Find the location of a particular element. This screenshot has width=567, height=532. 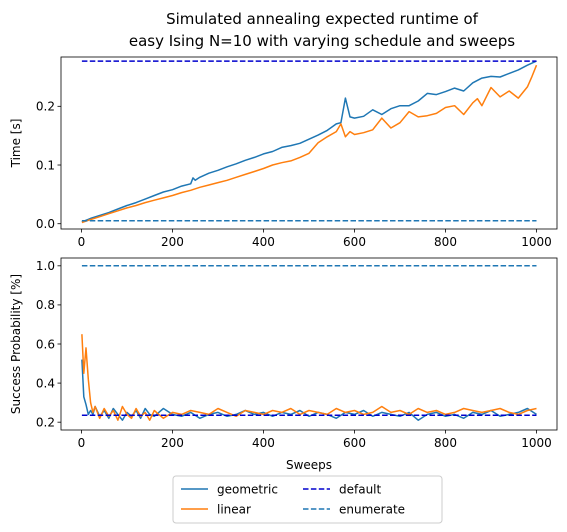

x-tick-label-plot1: 0 is located at coordinates (82, 242).